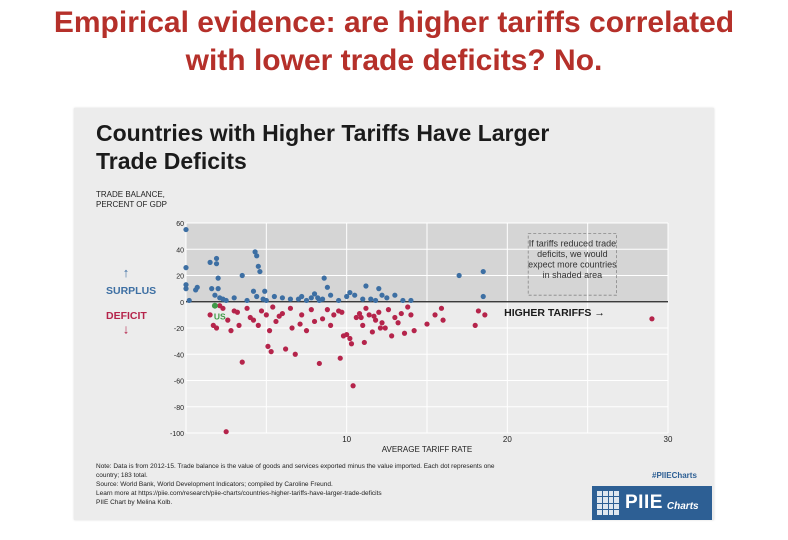 The width and height of the screenshot is (788, 540). Describe the element at coordinates (130, 194) in the screenshot. I see `y-axis-label-line1: TRADE BALANCE,` at that location.